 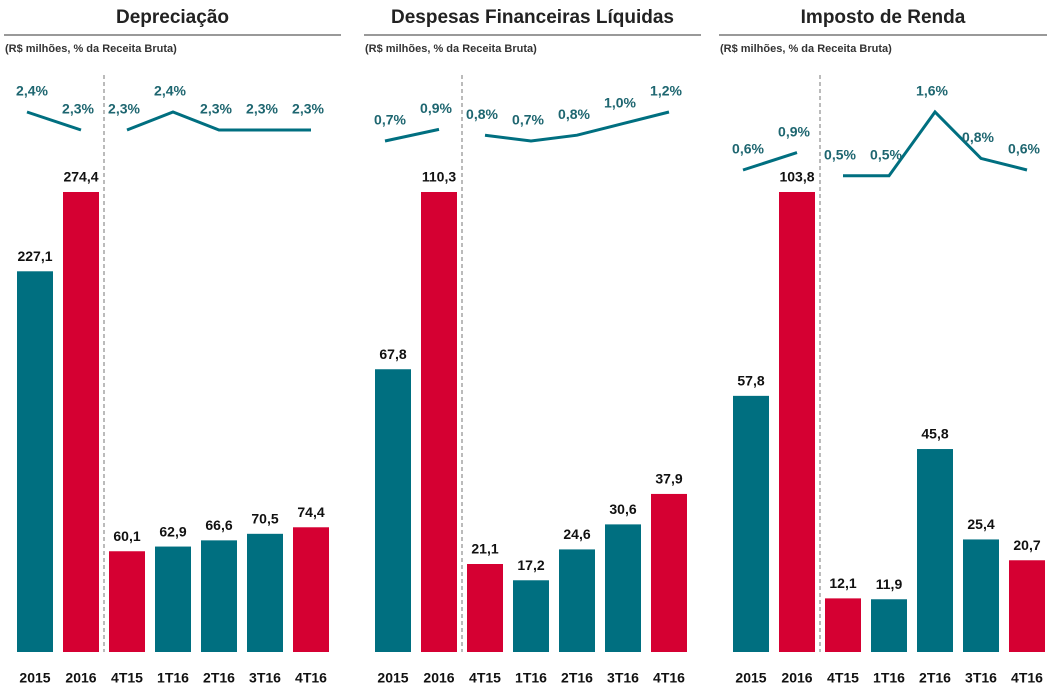 What do you see at coordinates (889, 584) in the screenshot?
I see `bar-value-label: 11,9` at bounding box center [889, 584].